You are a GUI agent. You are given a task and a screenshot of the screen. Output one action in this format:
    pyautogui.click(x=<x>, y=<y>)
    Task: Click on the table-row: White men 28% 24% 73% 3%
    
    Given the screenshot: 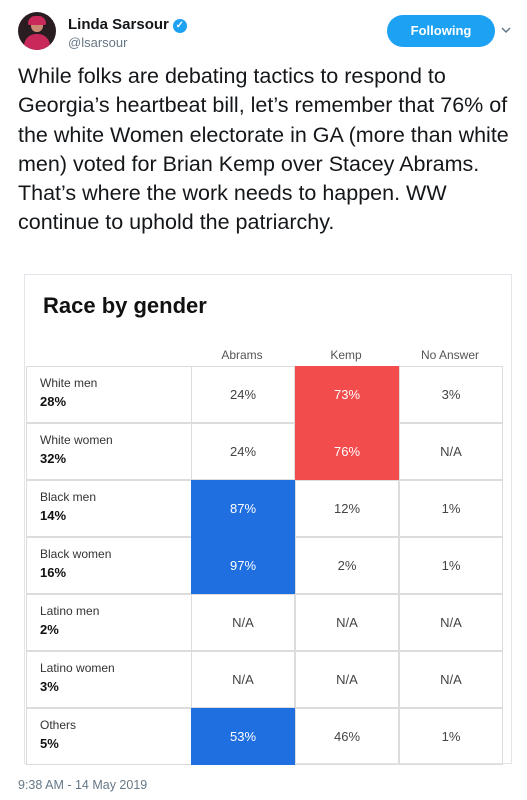 What is the action you would take?
    pyautogui.click(x=268, y=394)
    